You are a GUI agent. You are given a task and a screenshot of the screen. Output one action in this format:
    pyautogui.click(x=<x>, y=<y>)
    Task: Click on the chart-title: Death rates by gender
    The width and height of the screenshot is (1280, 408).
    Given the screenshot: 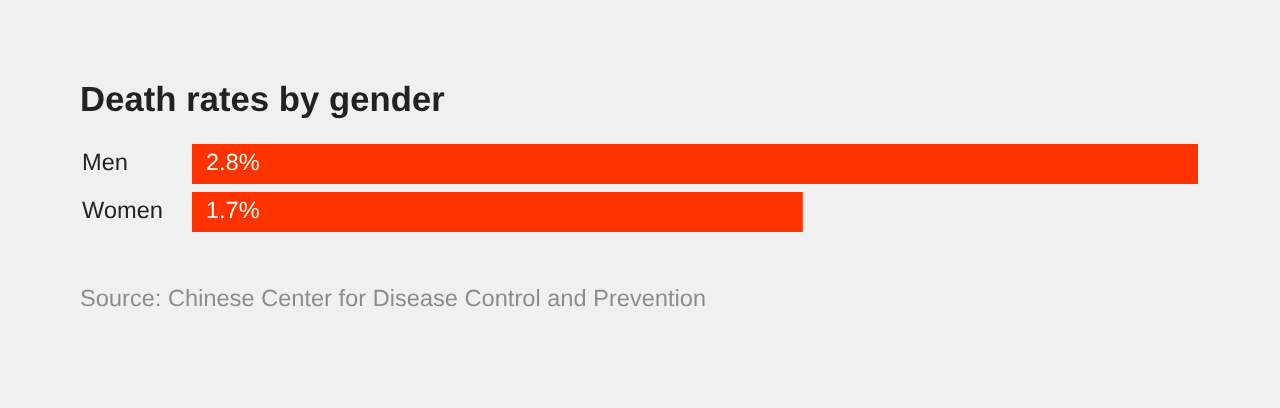 What is the action you would take?
    pyautogui.click(x=263, y=102)
    